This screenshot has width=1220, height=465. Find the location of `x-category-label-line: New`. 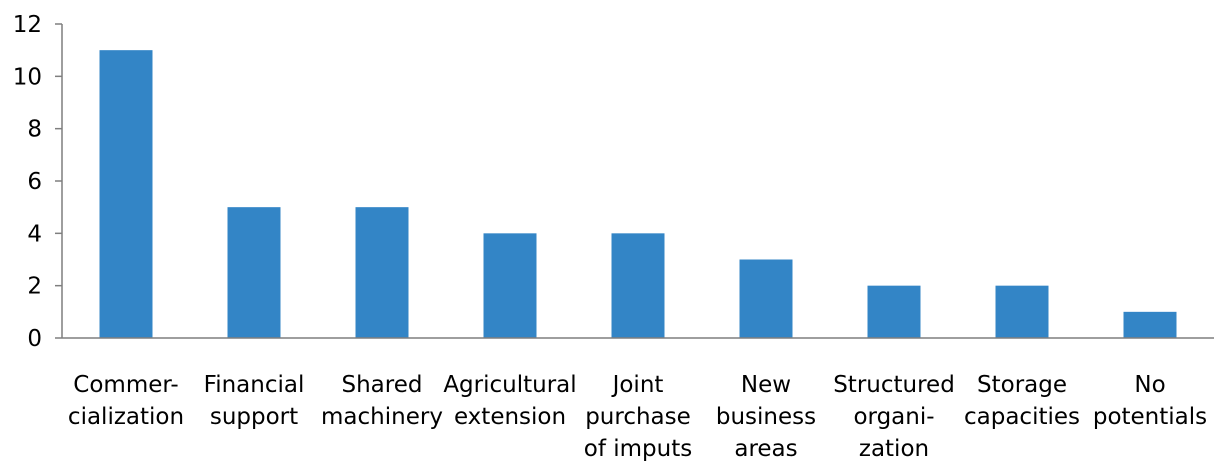

x-category-label-line: New is located at coordinates (766, 385).